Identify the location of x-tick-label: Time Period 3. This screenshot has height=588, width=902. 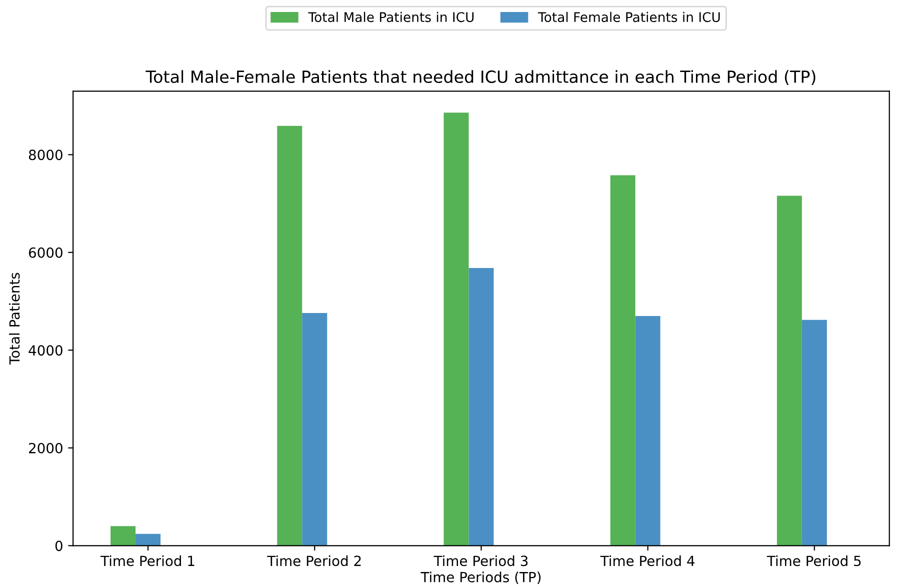
(481, 560).